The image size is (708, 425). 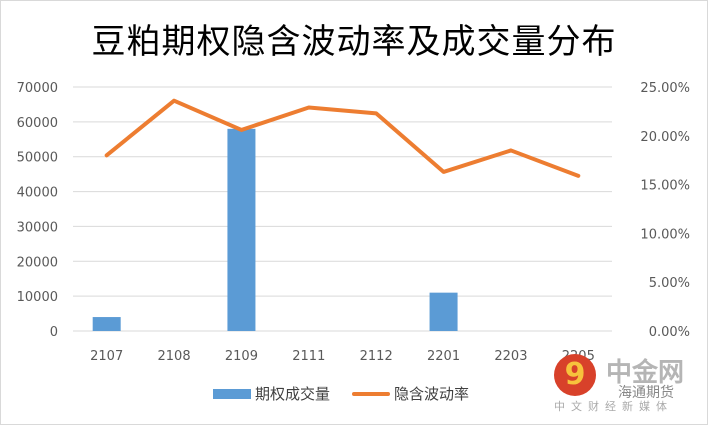 What do you see at coordinates (37, 193) in the screenshot?
I see `left-tick-label: 40000` at bounding box center [37, 193].